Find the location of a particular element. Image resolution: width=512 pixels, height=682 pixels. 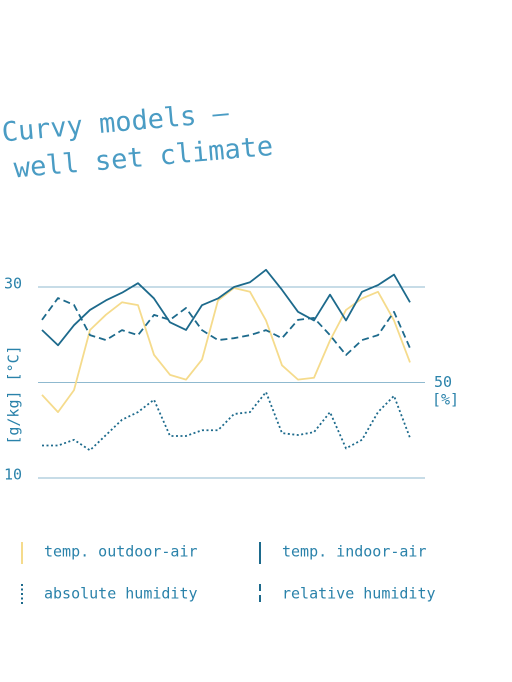

legend-label: temp. outdoor-air is located at coordinates (121, 552).